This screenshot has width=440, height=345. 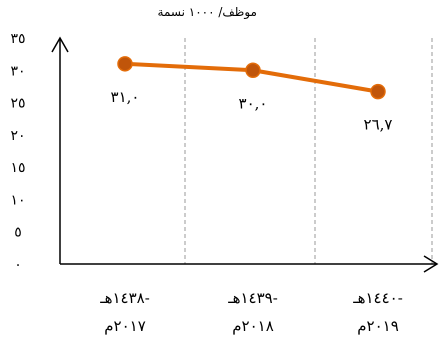 I want to click on y-tick-label: ٣٥, so click(x=17, y=39).